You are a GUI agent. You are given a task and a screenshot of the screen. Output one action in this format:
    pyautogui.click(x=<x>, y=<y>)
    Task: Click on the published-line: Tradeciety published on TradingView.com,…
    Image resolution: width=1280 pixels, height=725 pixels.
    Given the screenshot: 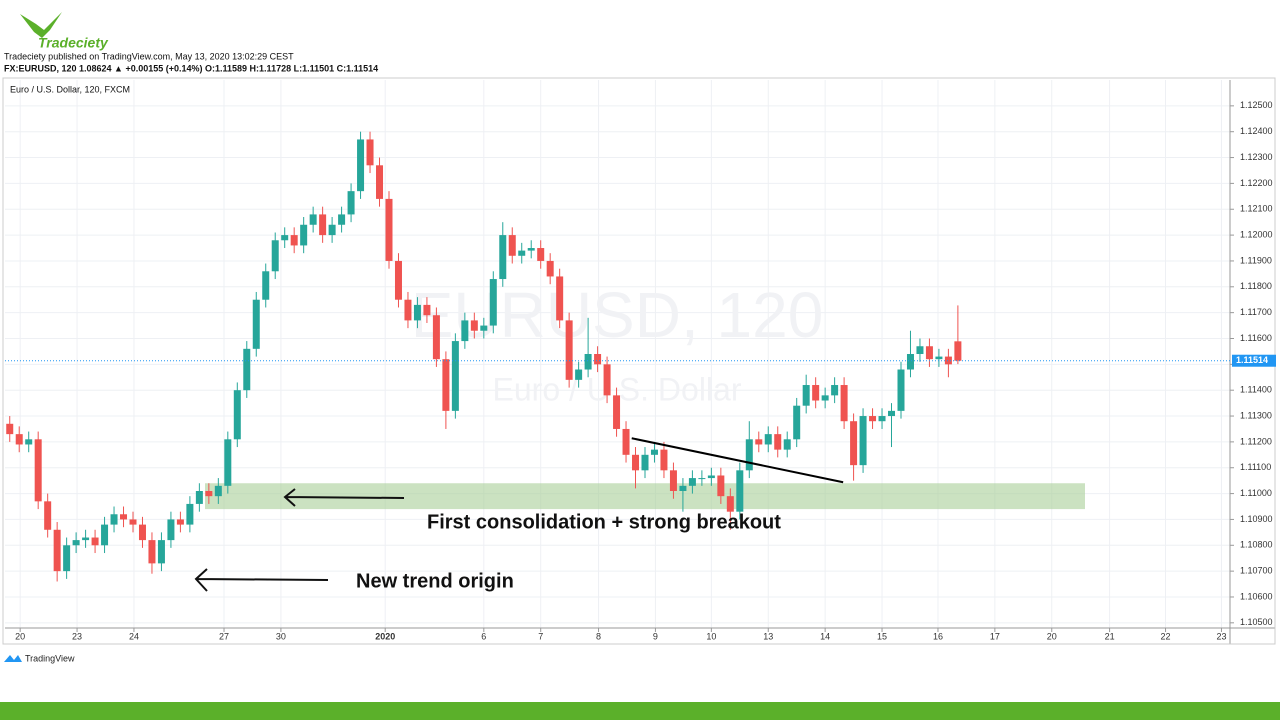 What is the action you would take?
    pyautogui.click(x=149, y=56)
    